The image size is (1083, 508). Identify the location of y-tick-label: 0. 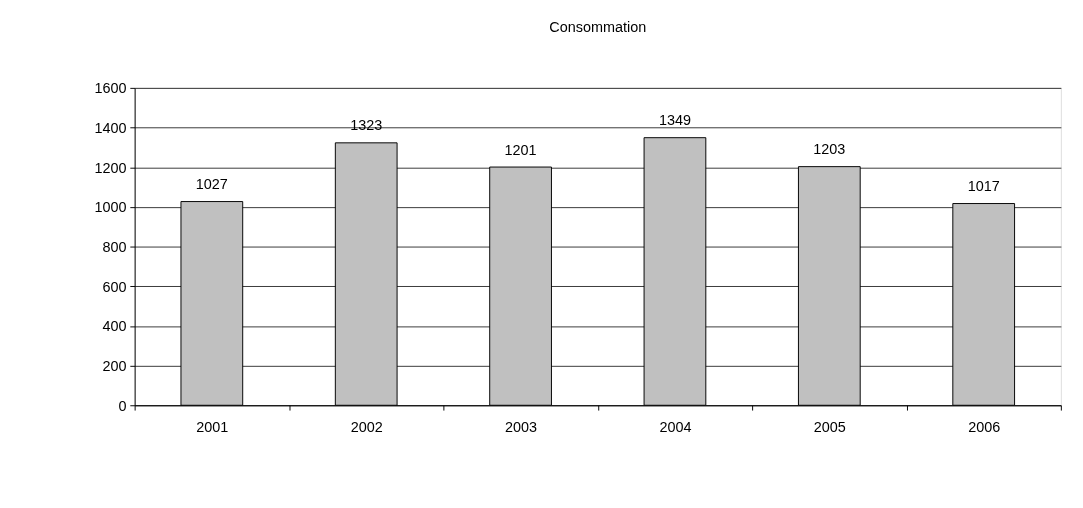
(122, 405).